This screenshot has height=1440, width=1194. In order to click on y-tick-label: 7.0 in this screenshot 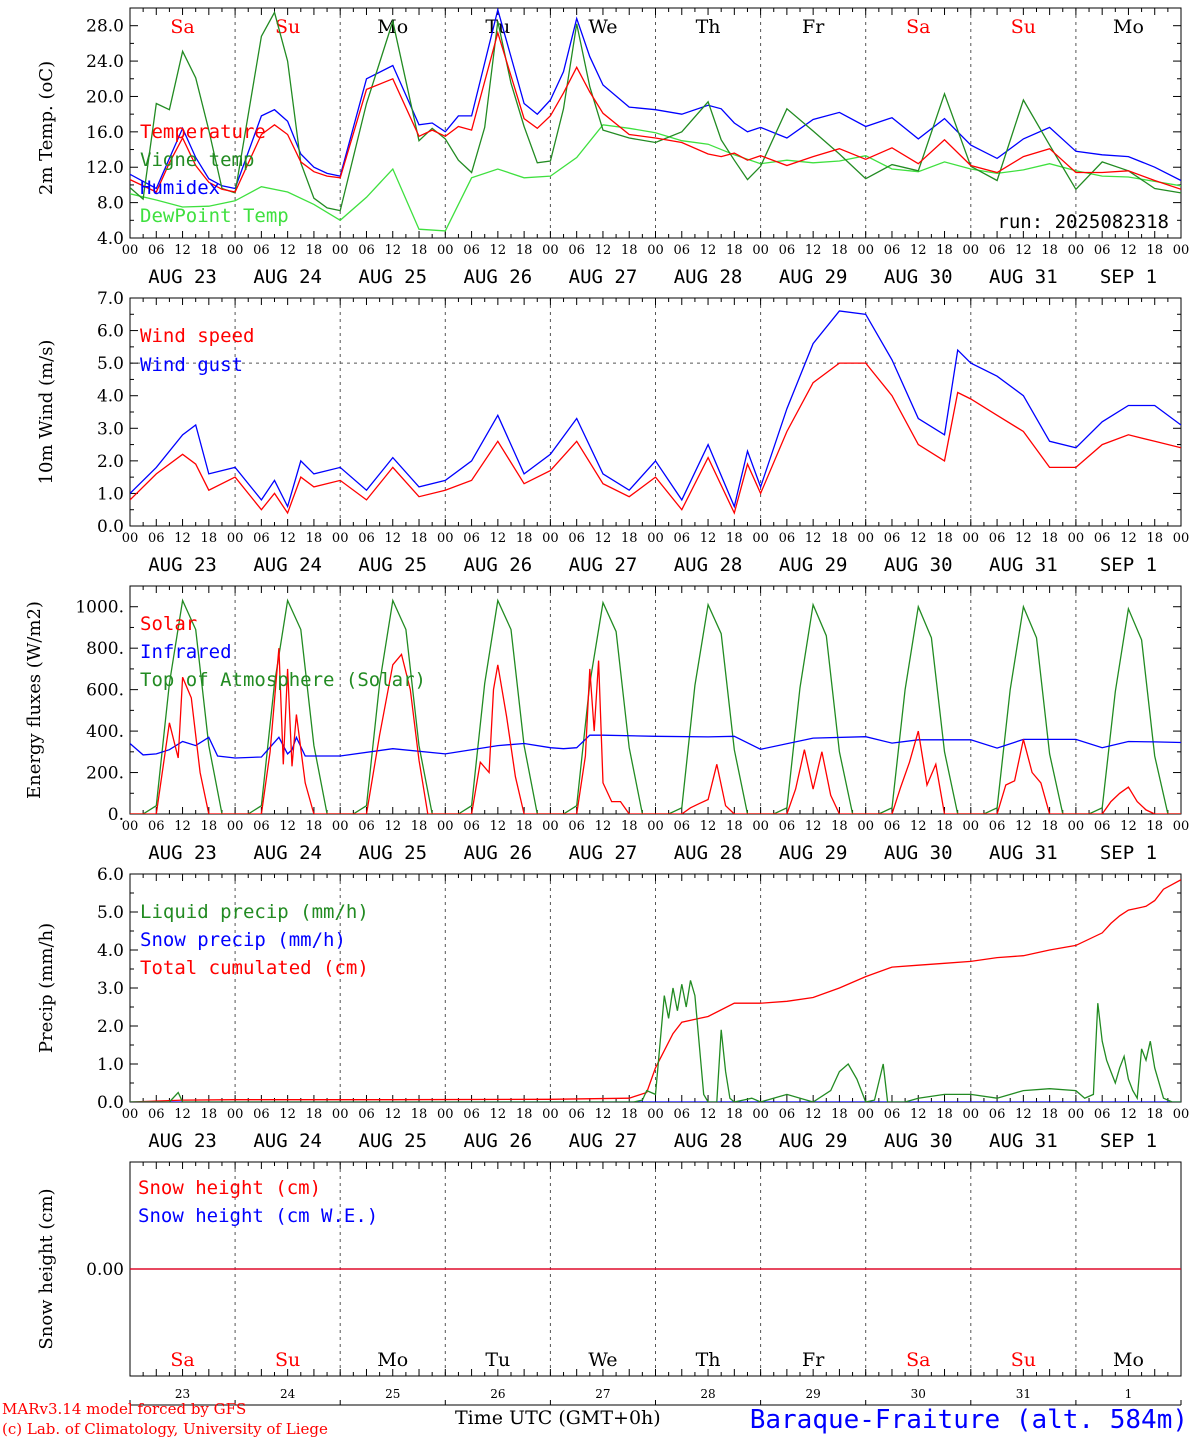, I will do `click(110, 299)`.